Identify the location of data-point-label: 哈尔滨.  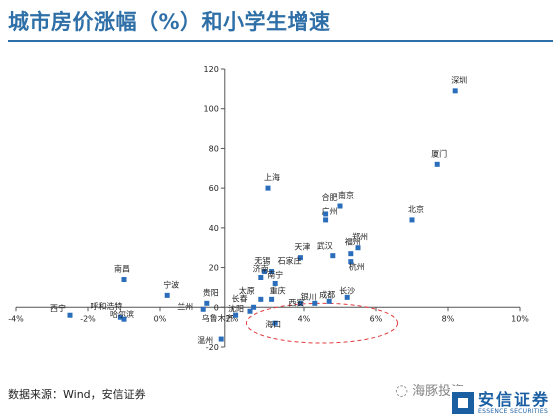
(122, 314).